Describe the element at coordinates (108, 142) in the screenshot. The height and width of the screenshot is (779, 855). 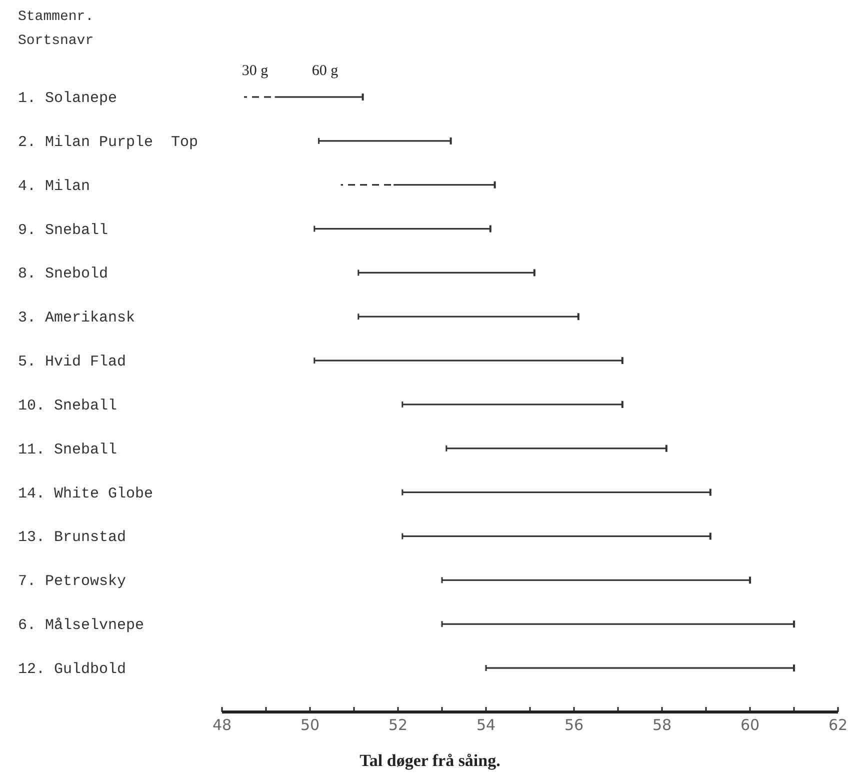
I see `y-tick-label: 2. Milan Purple Top` at that location.